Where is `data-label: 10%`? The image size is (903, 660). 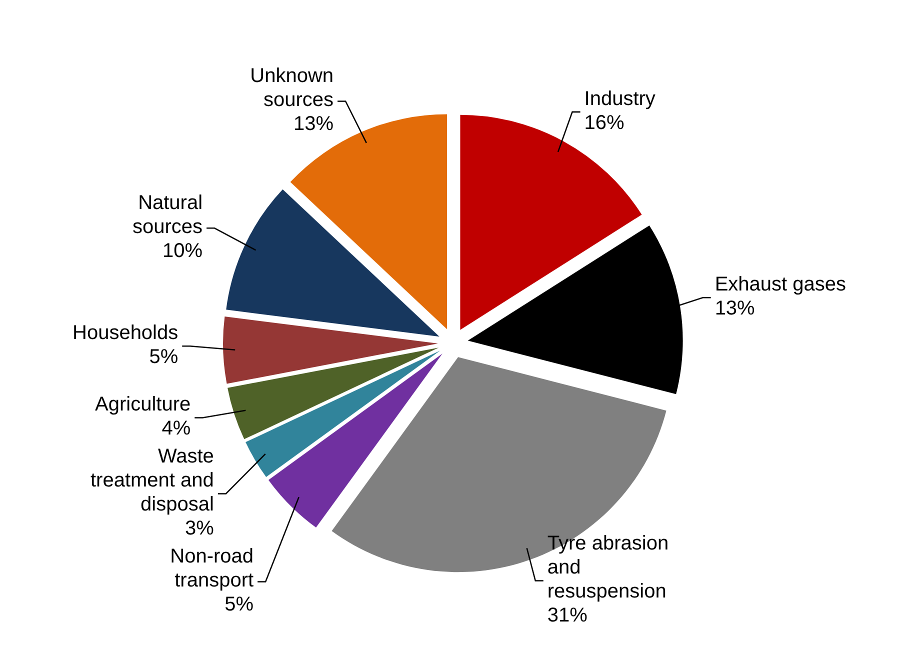
data-label: 10% is located at coordinates (182, 251).